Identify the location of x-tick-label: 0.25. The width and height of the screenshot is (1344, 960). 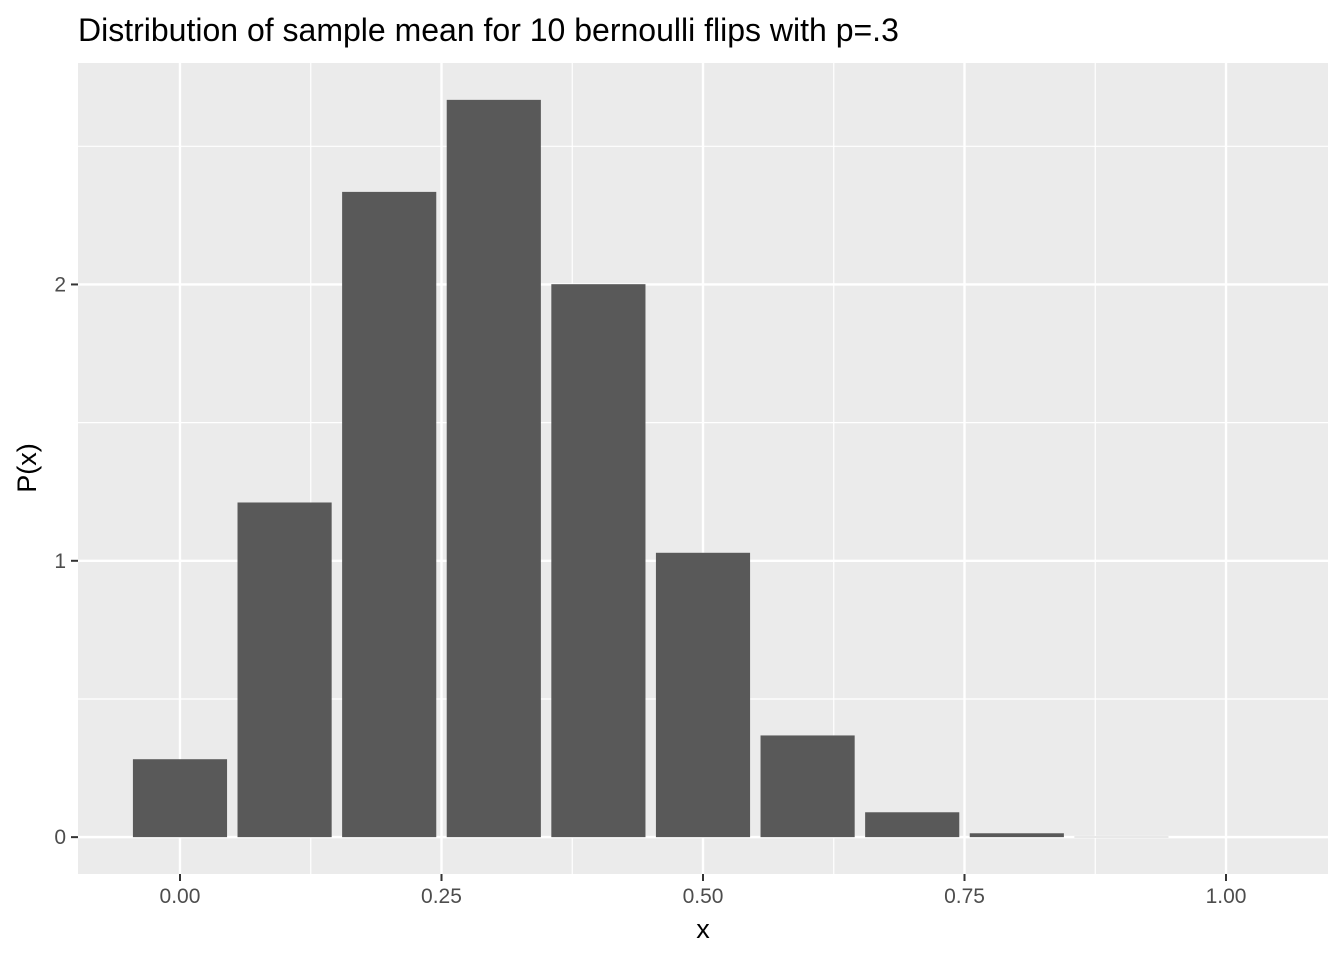
(441, 896).